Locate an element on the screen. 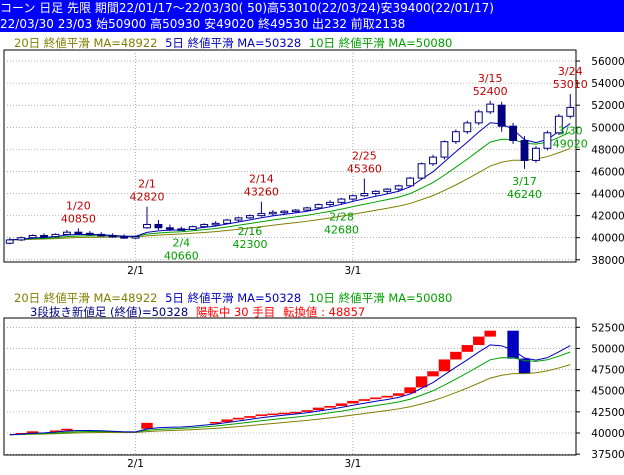  tlb-y-tick-label: 50000 is located at coordinates (607, 349).